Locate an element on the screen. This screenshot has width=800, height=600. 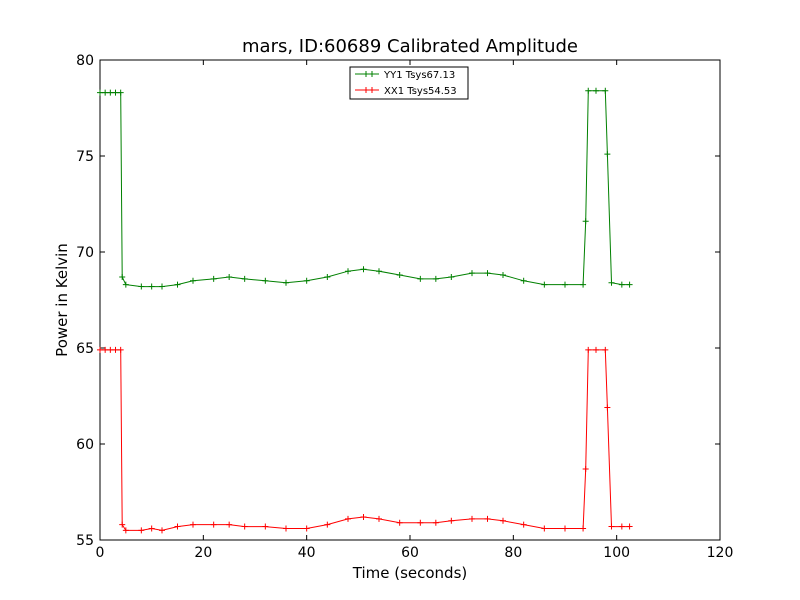
legend-label-xx1: XX1 Tsys54.53 is located at coordinates (420, 91).